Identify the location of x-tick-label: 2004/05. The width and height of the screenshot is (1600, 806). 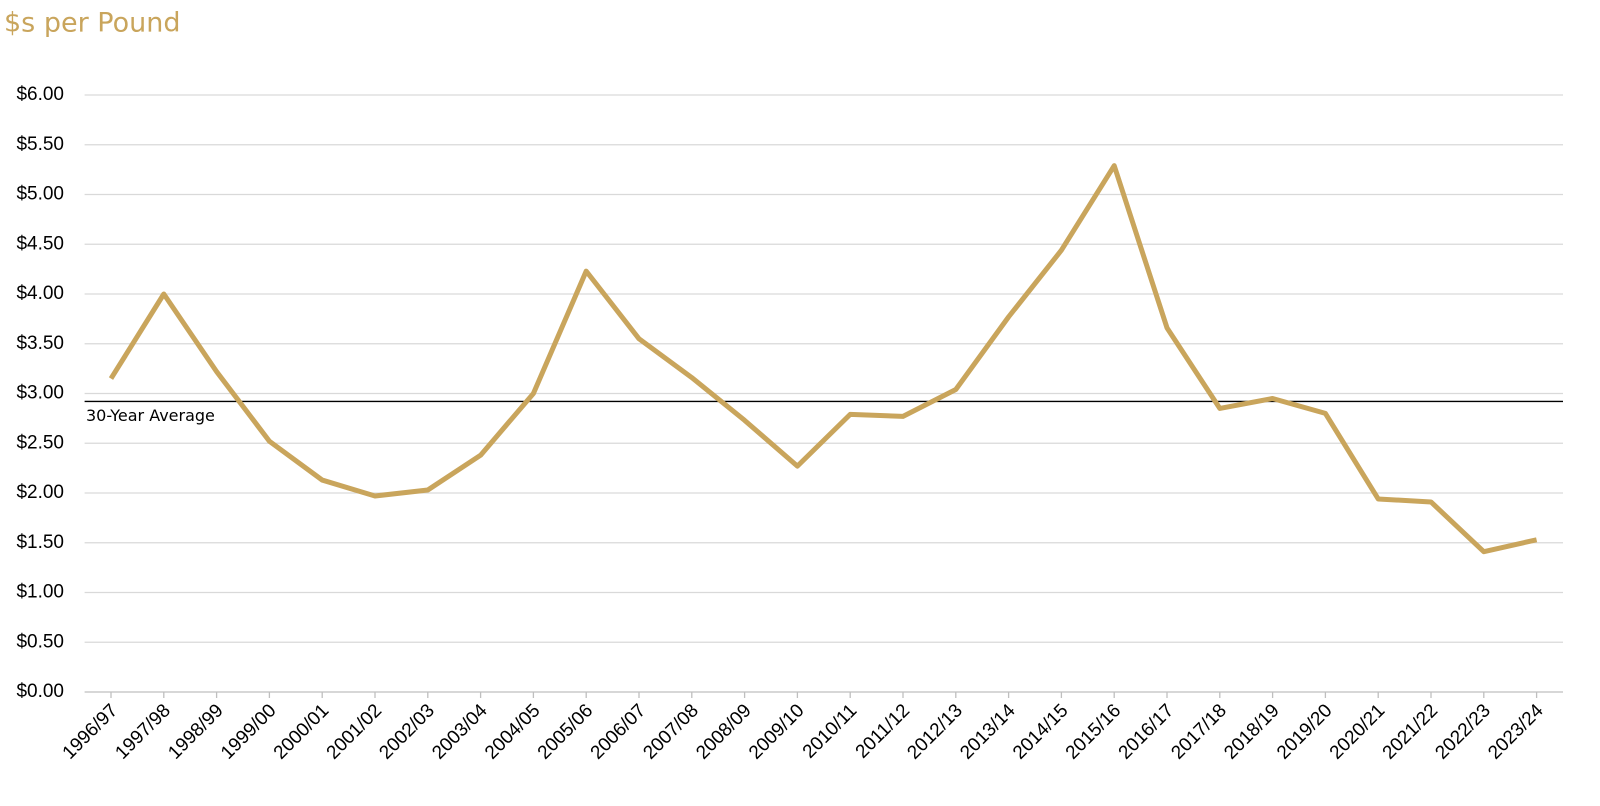
(512, 731).